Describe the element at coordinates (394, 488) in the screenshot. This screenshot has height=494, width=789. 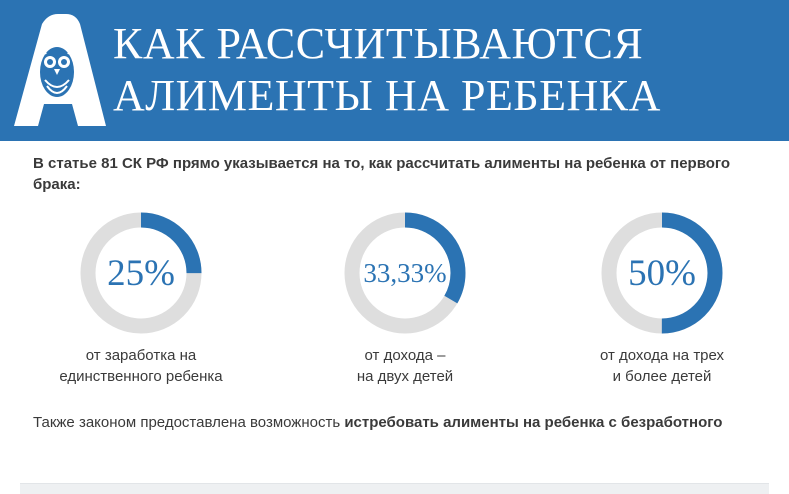
I see `bottom-strip` at that location.